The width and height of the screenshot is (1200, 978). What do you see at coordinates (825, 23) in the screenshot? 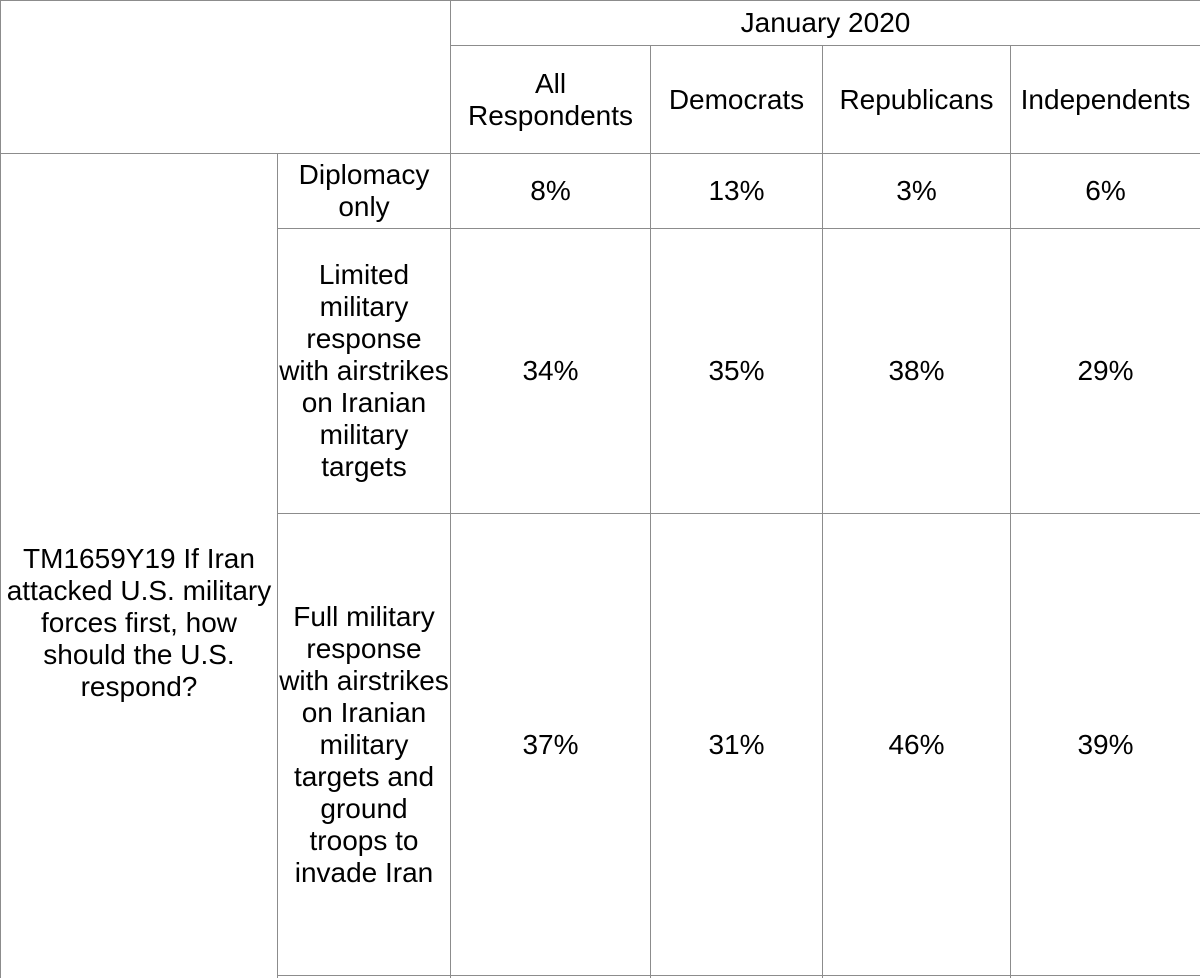
I see `period-header: January 2020` at bounding box center [825, 23].